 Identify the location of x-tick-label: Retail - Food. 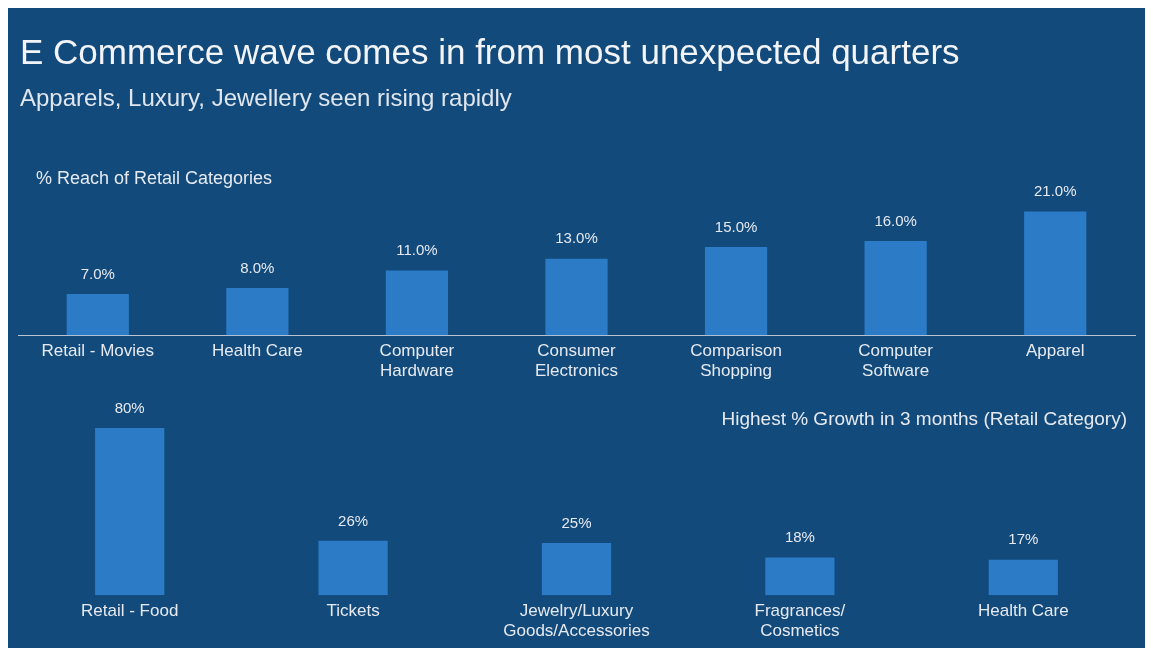
(130, 611).